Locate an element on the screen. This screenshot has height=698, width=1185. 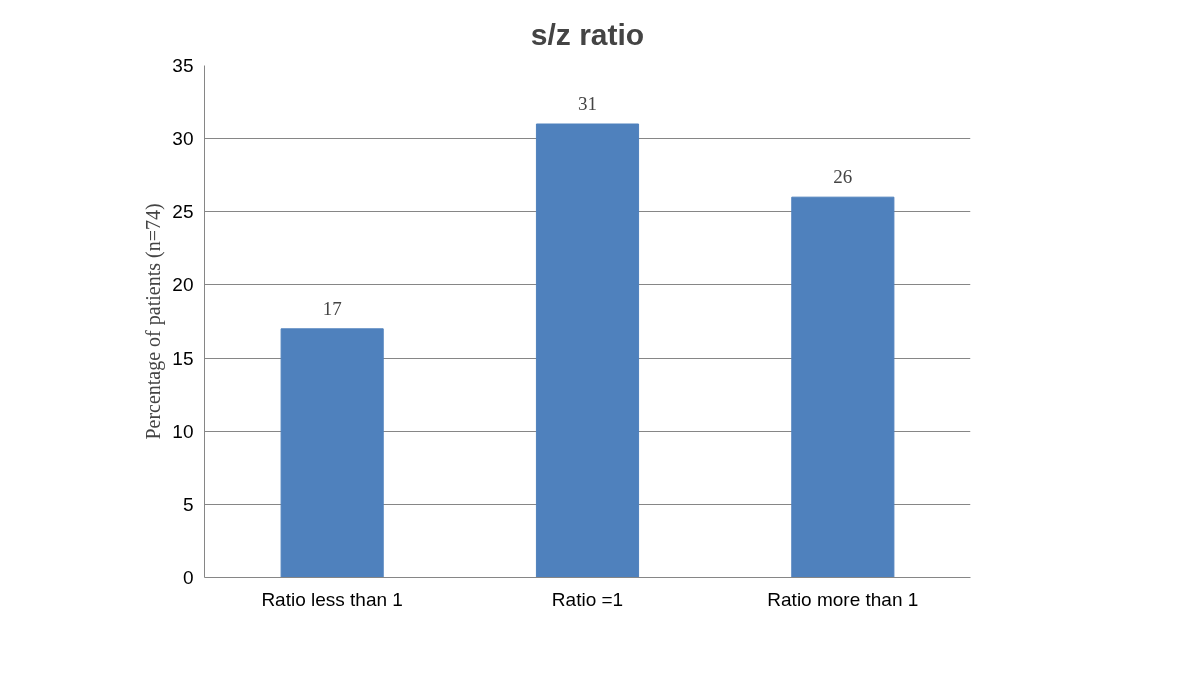
y-tick-label: 25 is located at coordinates (183, 212).